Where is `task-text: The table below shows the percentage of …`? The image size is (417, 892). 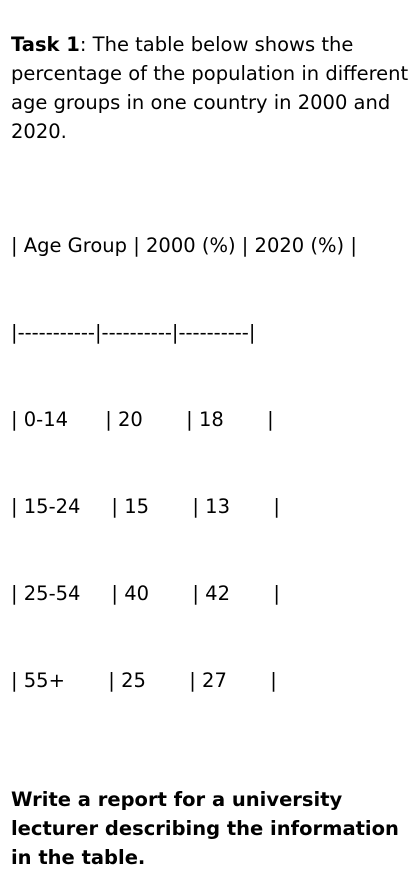 task-text: The table below shows the percentage of … is located at coordinates (210, 88).